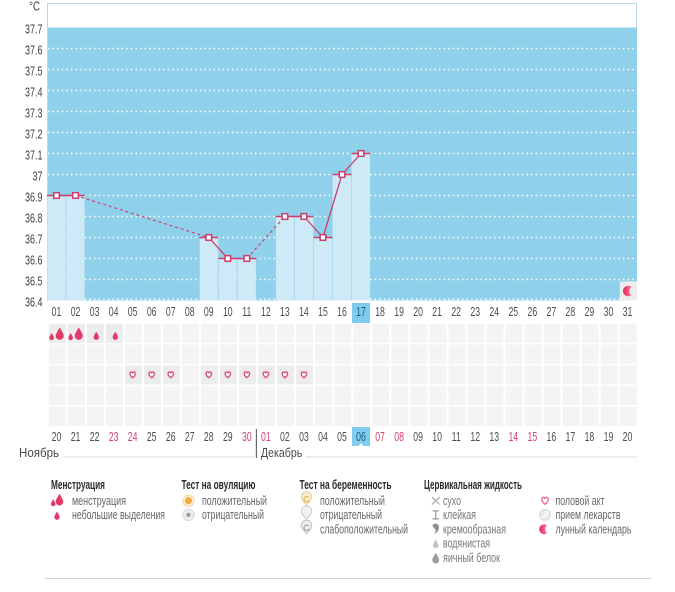 The image size is (675, 592). I want to click on svg-text: 37.5, so click(34, 71).